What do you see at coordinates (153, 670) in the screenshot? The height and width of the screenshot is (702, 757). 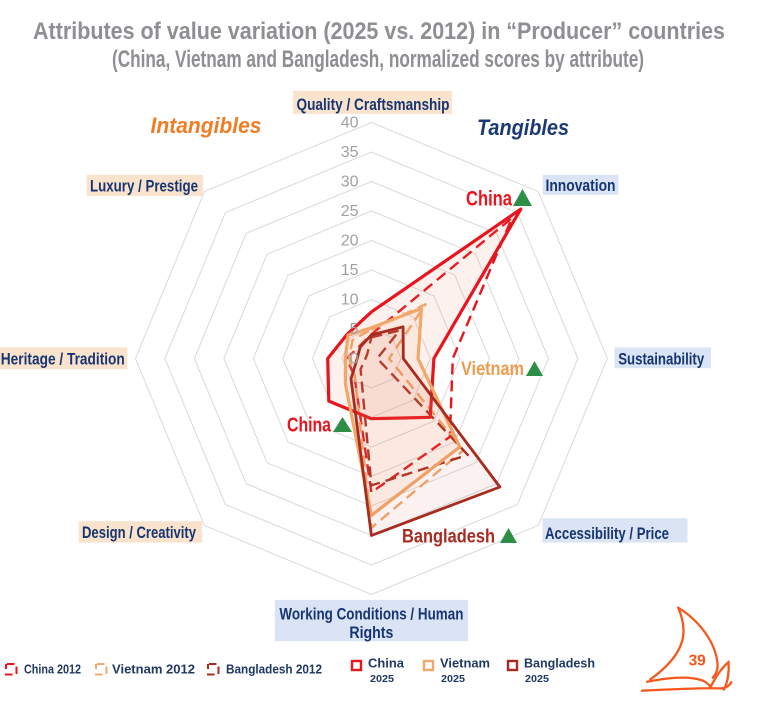 I see `svg-text: Vietnam 2012` at bounding box center [153, 670].